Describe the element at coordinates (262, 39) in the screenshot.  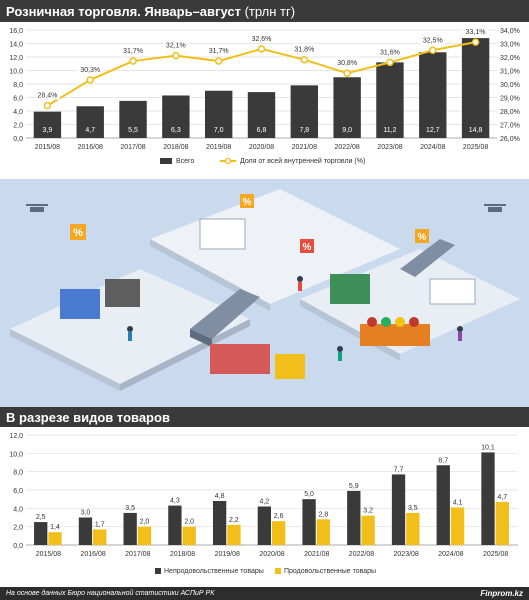
I see `share-label: 32,6%` at that location.